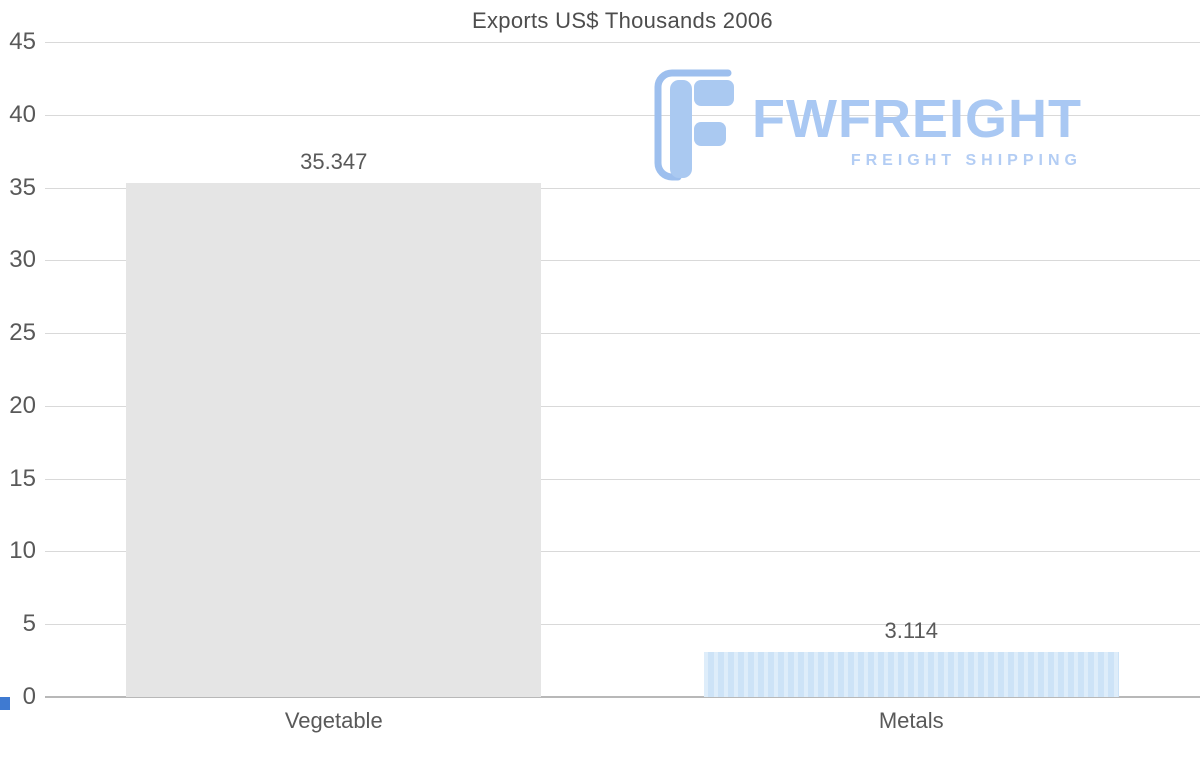 The height and width of the screenshot is (763, 1200). I want to click on y-tick-label-40: 40, so click(22, 114).